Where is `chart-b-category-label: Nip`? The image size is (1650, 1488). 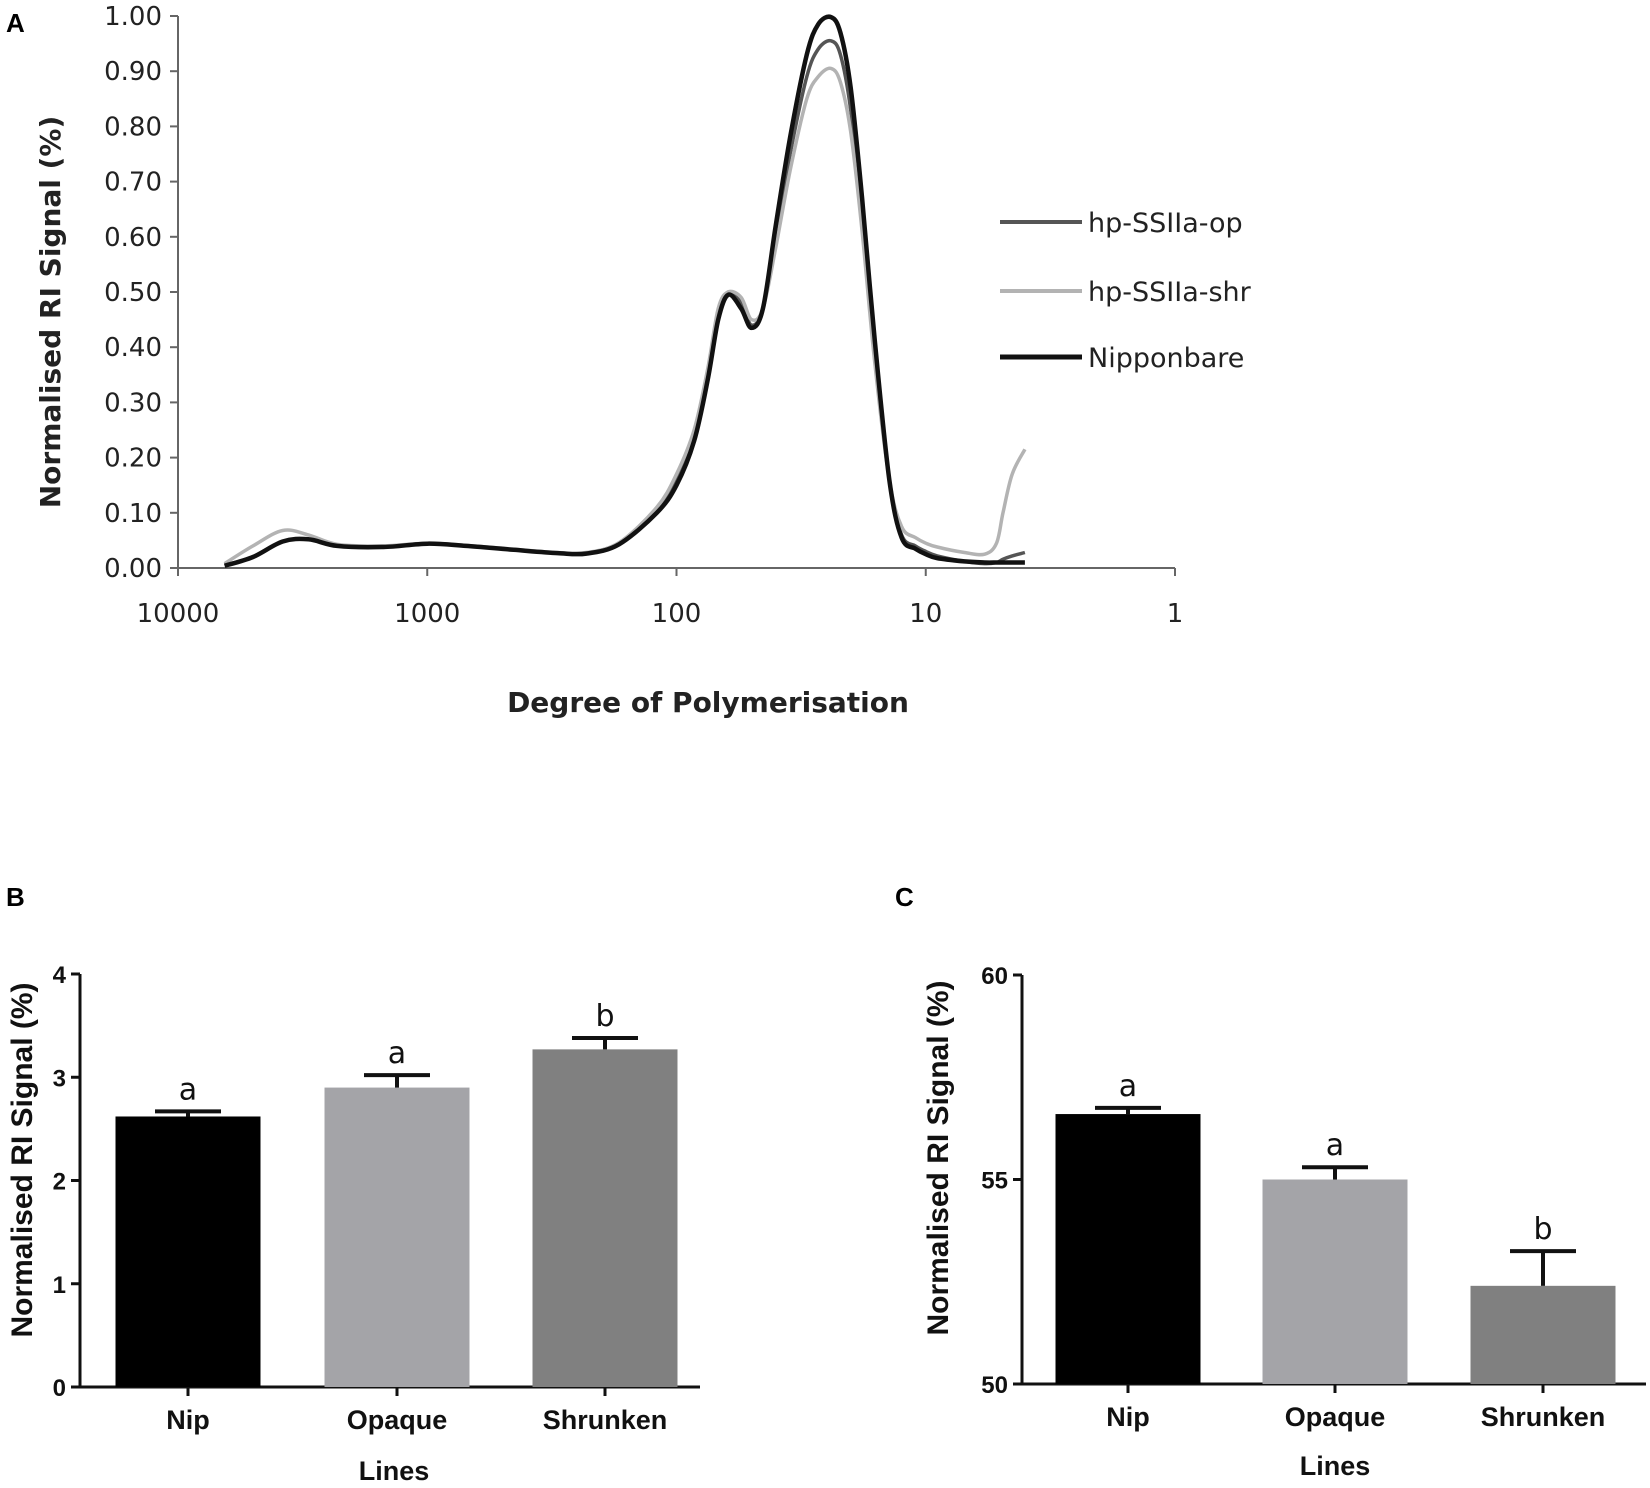 chart-b-category-label: Nip is located at coordinates (188, 1420).